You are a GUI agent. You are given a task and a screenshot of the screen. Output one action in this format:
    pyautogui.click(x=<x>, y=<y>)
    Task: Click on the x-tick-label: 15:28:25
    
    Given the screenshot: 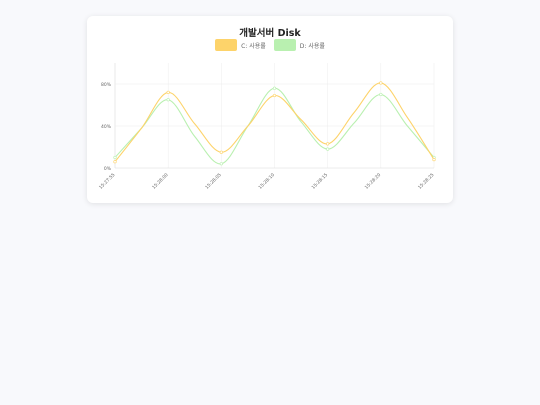 What is the action you would take?
    pyautogui.click(x=426, y=181)
    